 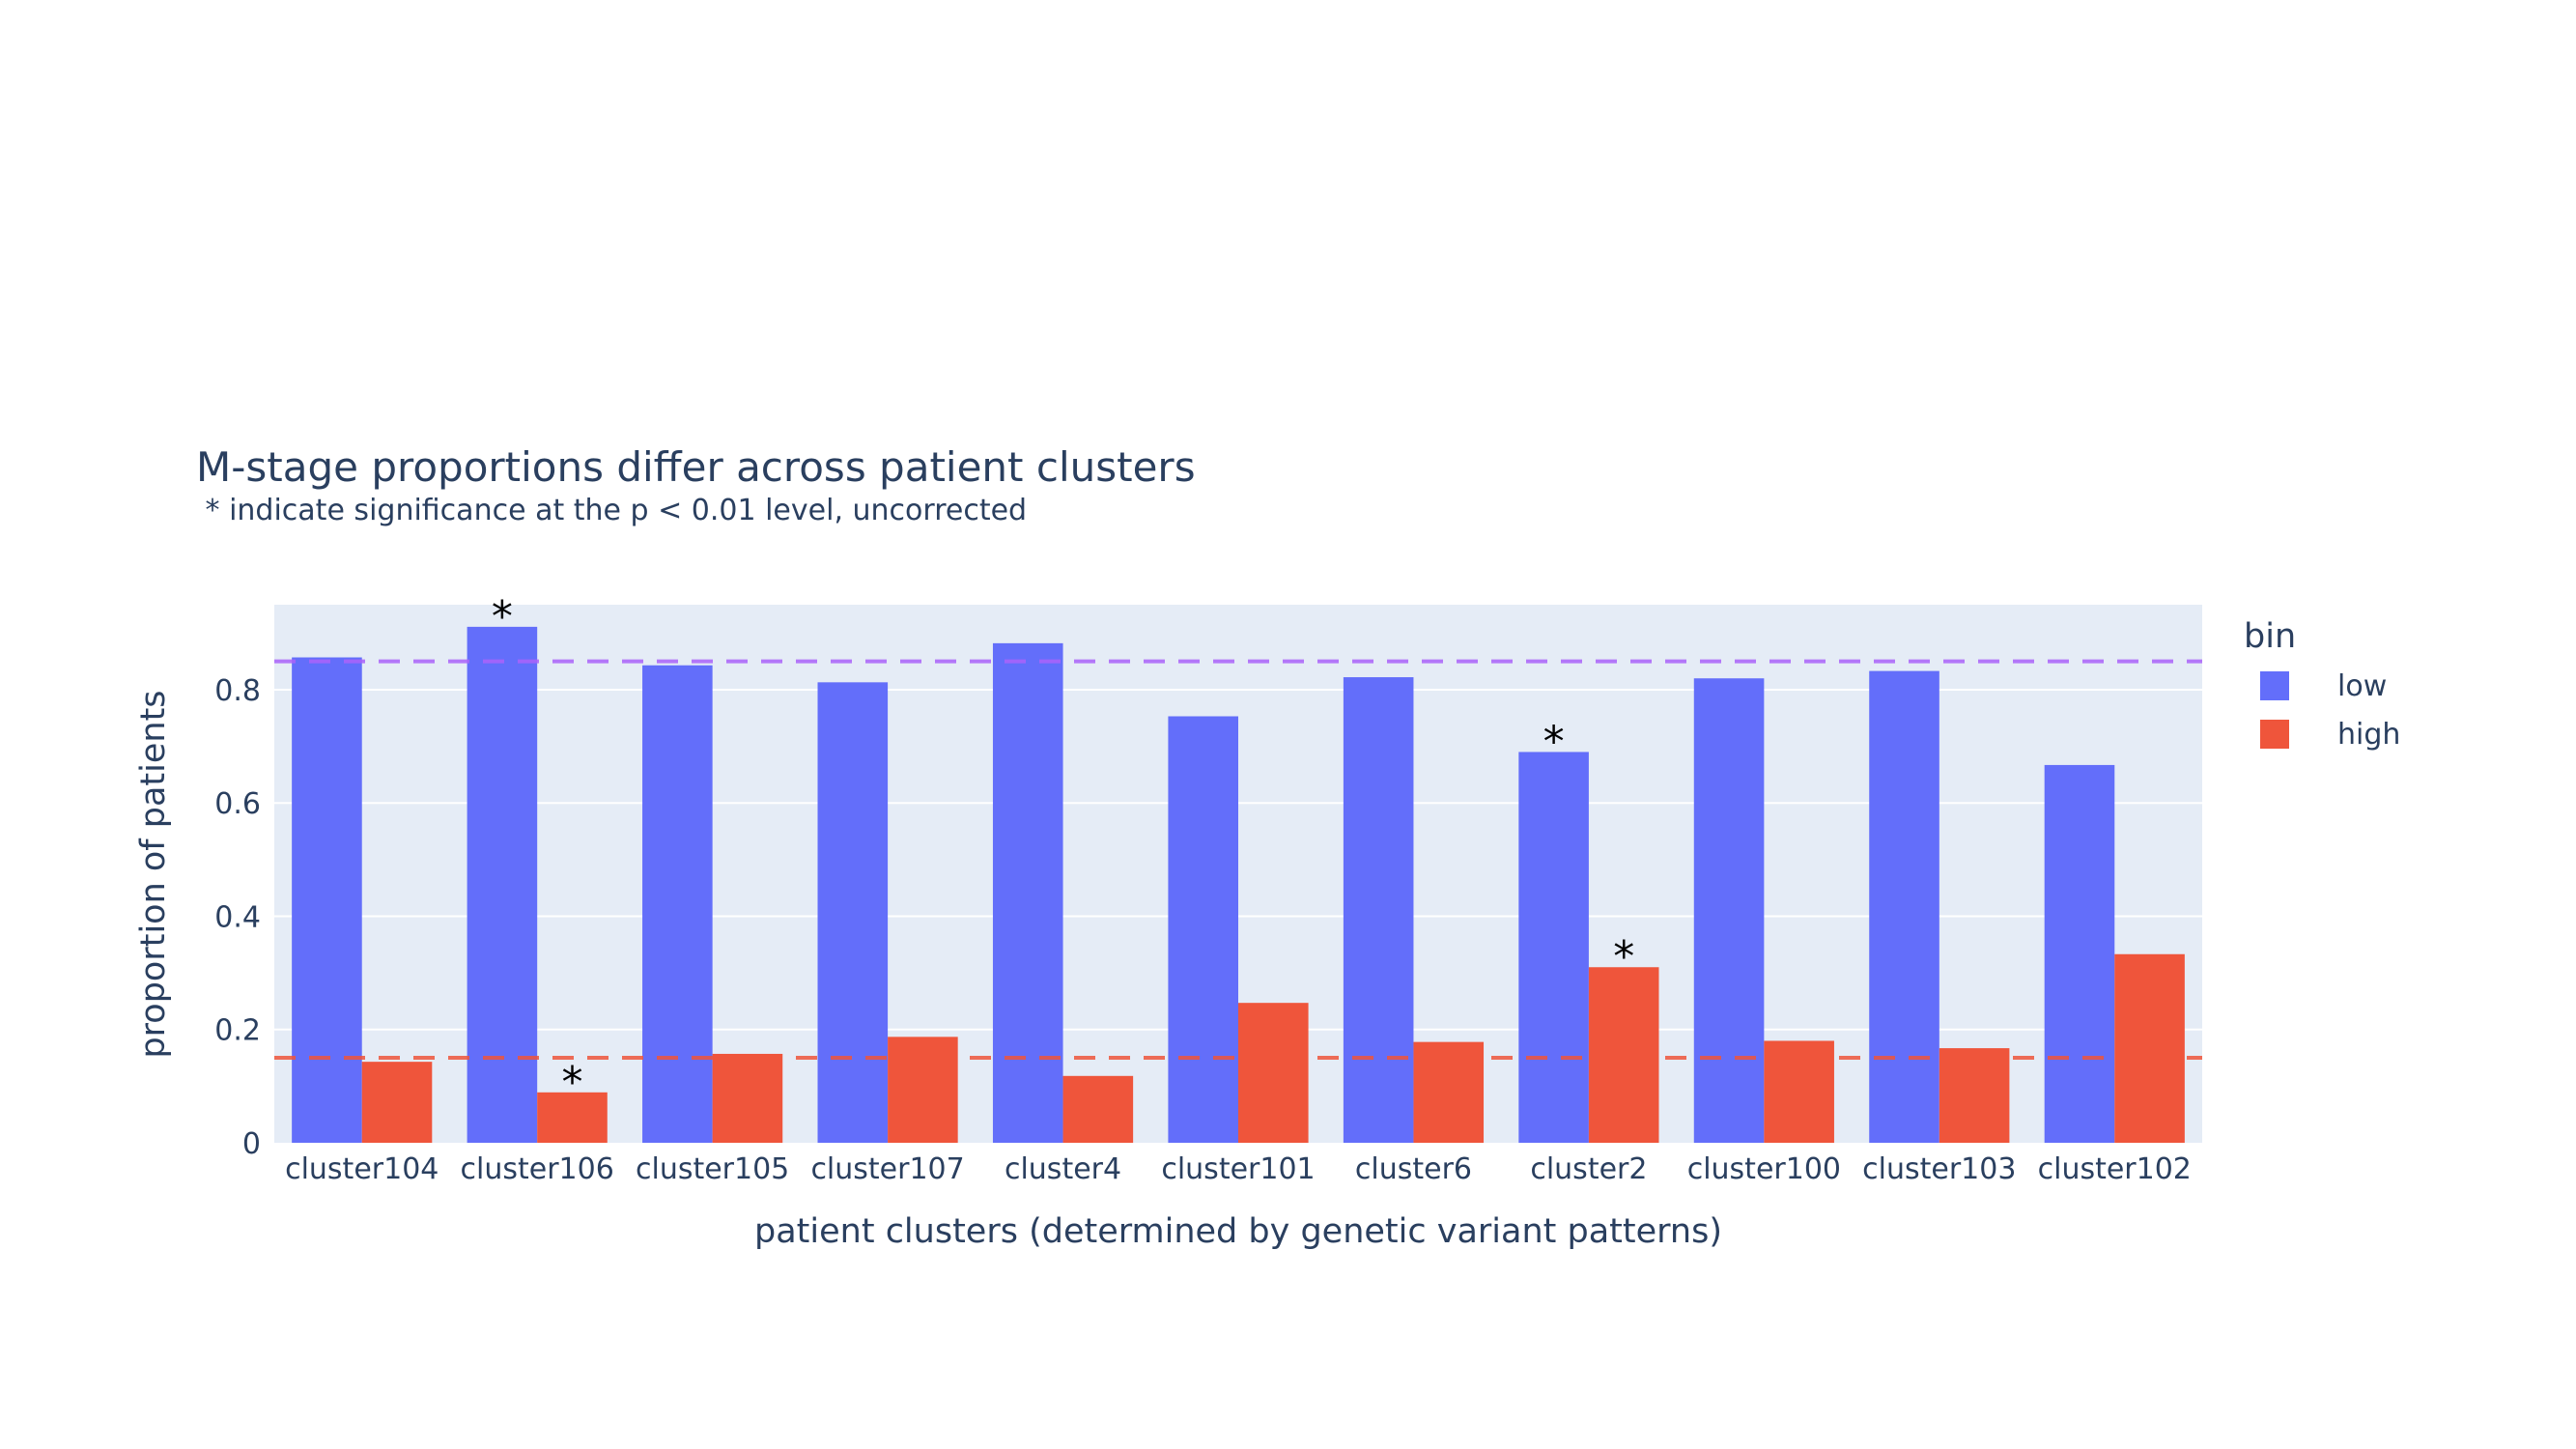 What do you see at coordinates (2274, 734) in the screenshot?
I see `legend-swatch-high` at bounding box center [2274, 734].